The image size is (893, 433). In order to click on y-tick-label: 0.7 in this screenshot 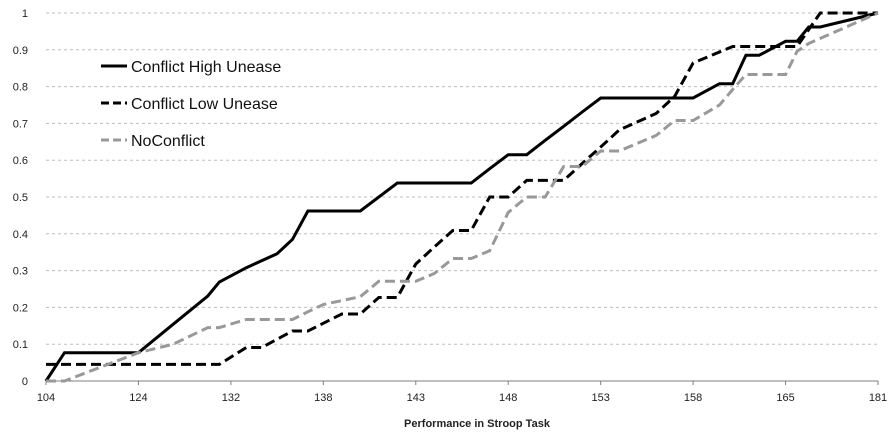, I will do `click(20, 124)`.